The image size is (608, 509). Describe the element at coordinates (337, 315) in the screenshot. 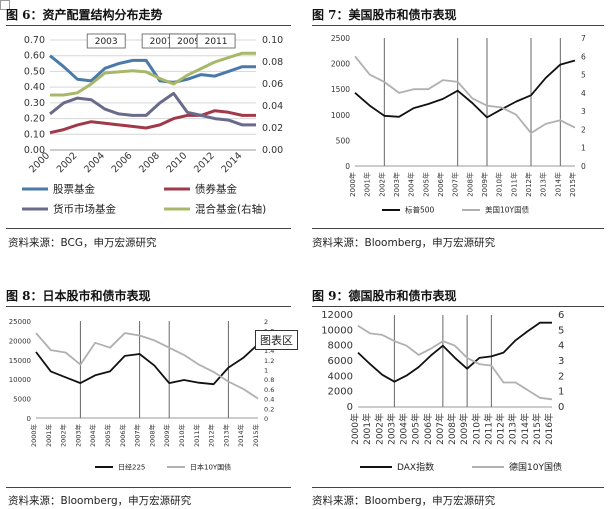

I see `y-tick-label: 12000` at that location.